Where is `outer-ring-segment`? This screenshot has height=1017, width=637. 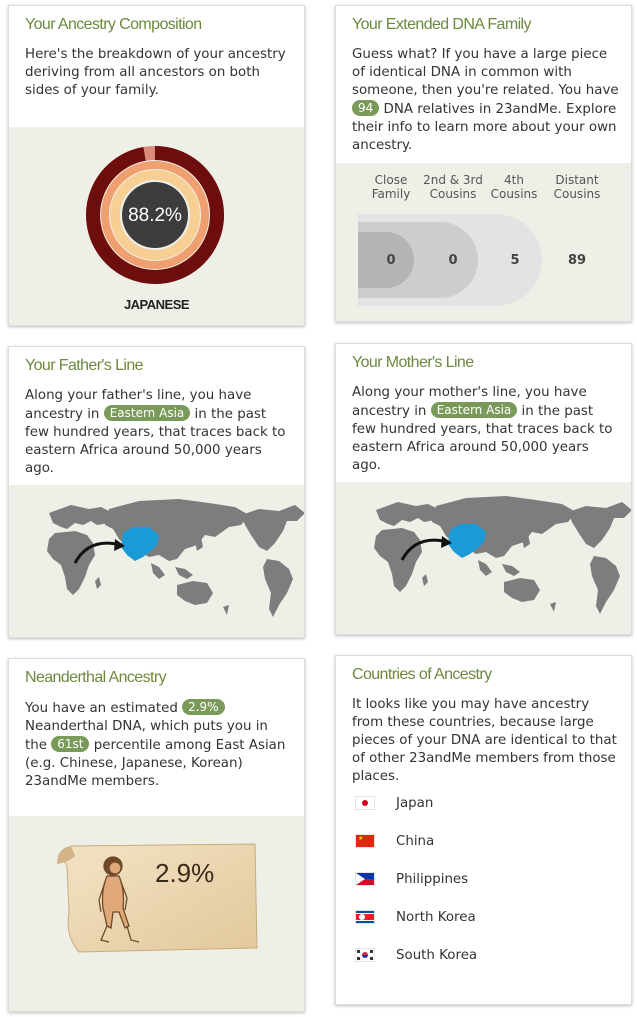
outer-ring-segment is located at coordinates (155, 215).